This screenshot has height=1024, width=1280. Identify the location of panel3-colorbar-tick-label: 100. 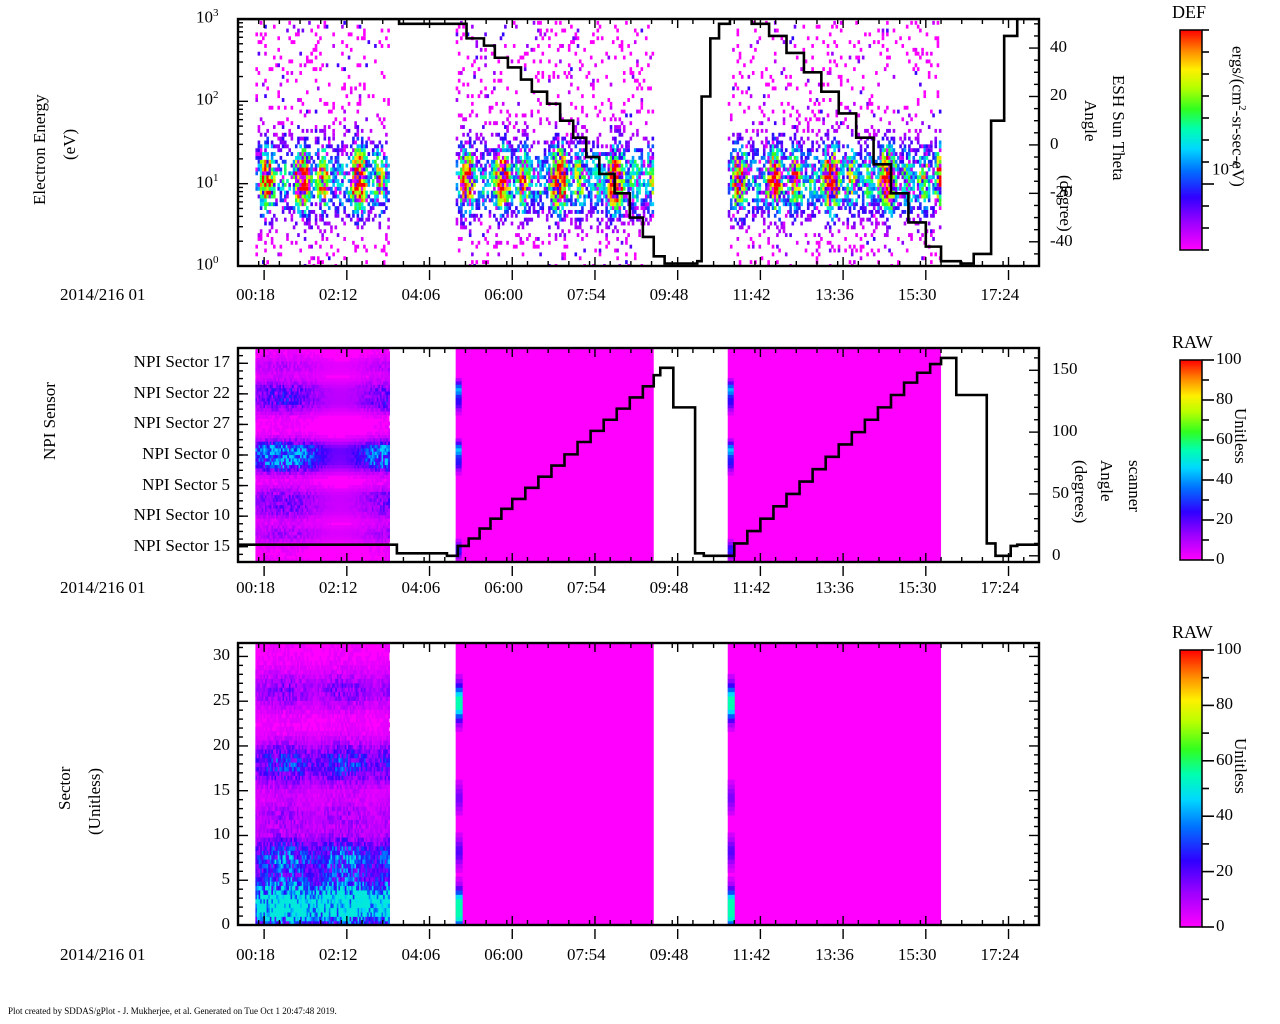
(1229, 648).